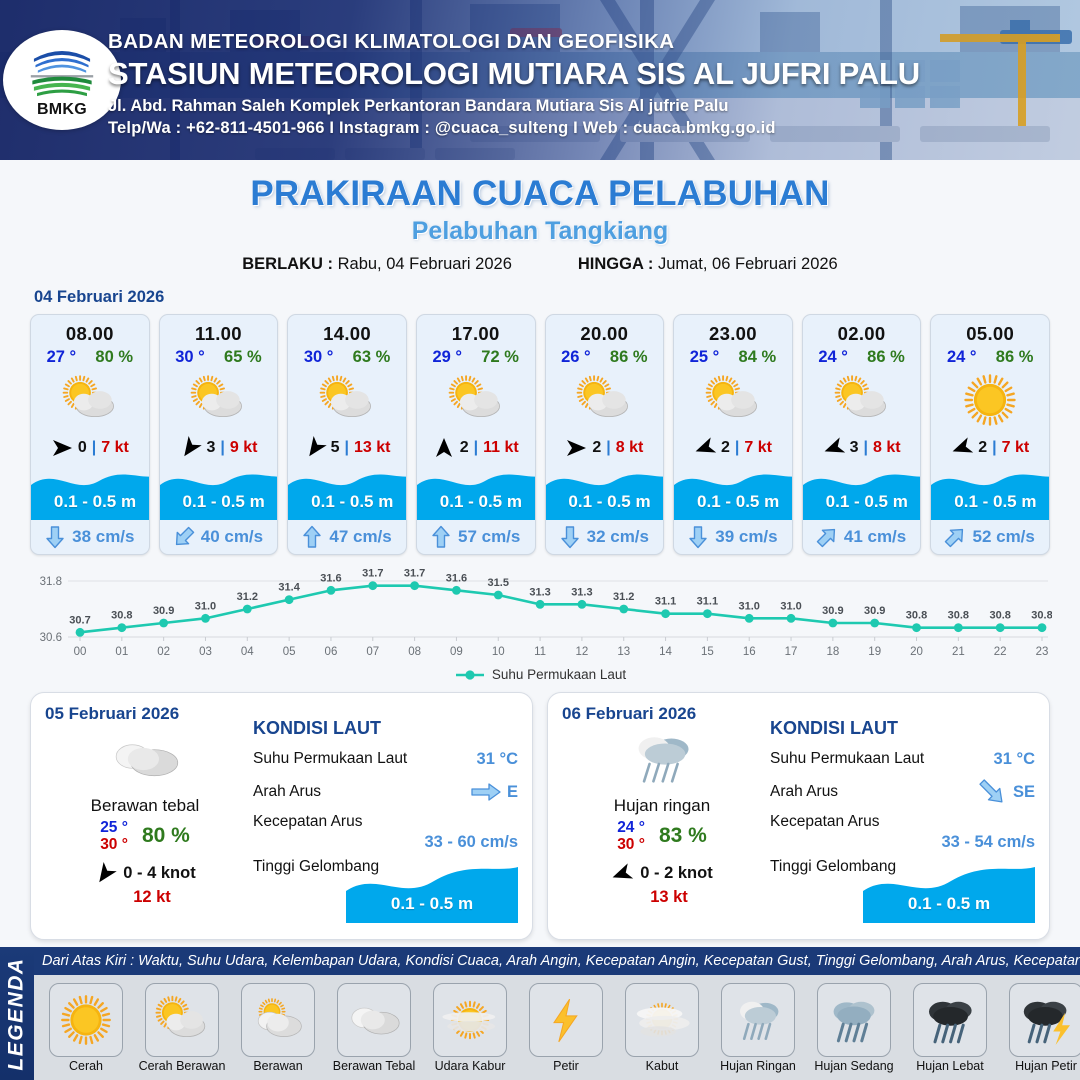 The height and width of the screenshot is (1080, 1080). Describe the element at coordinates (289, 652) in the screenshot. I see `svg-text: 05` at that location.